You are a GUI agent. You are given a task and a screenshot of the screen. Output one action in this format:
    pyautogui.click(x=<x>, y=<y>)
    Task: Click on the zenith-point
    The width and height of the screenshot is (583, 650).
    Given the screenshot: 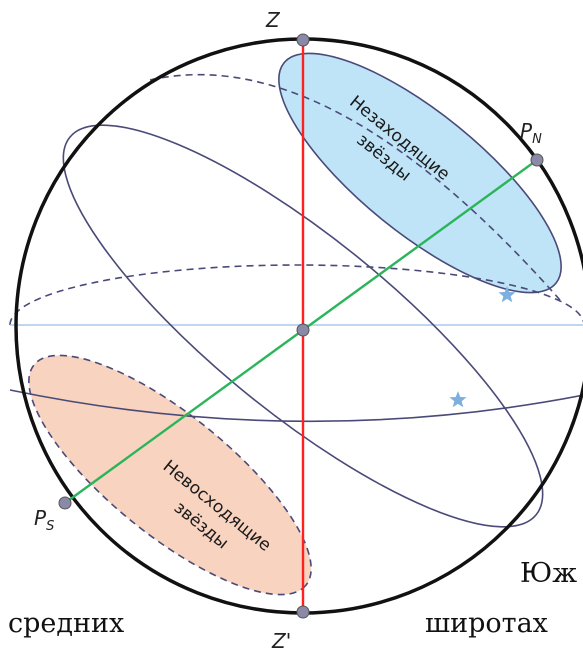 What is the action you would take?
    pyautogui.click(x=303, y=40)
    